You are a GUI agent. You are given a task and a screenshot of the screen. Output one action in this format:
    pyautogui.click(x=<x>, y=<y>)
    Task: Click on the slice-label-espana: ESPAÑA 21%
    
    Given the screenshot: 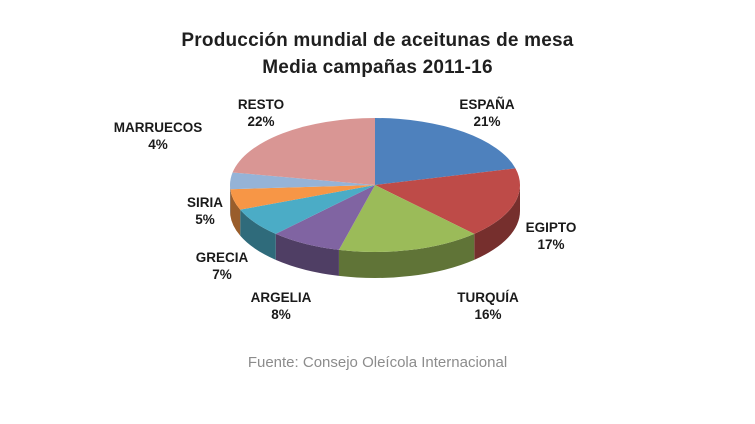 What is the action you would take?
    pyautogui.click(x=487, y=113)
    